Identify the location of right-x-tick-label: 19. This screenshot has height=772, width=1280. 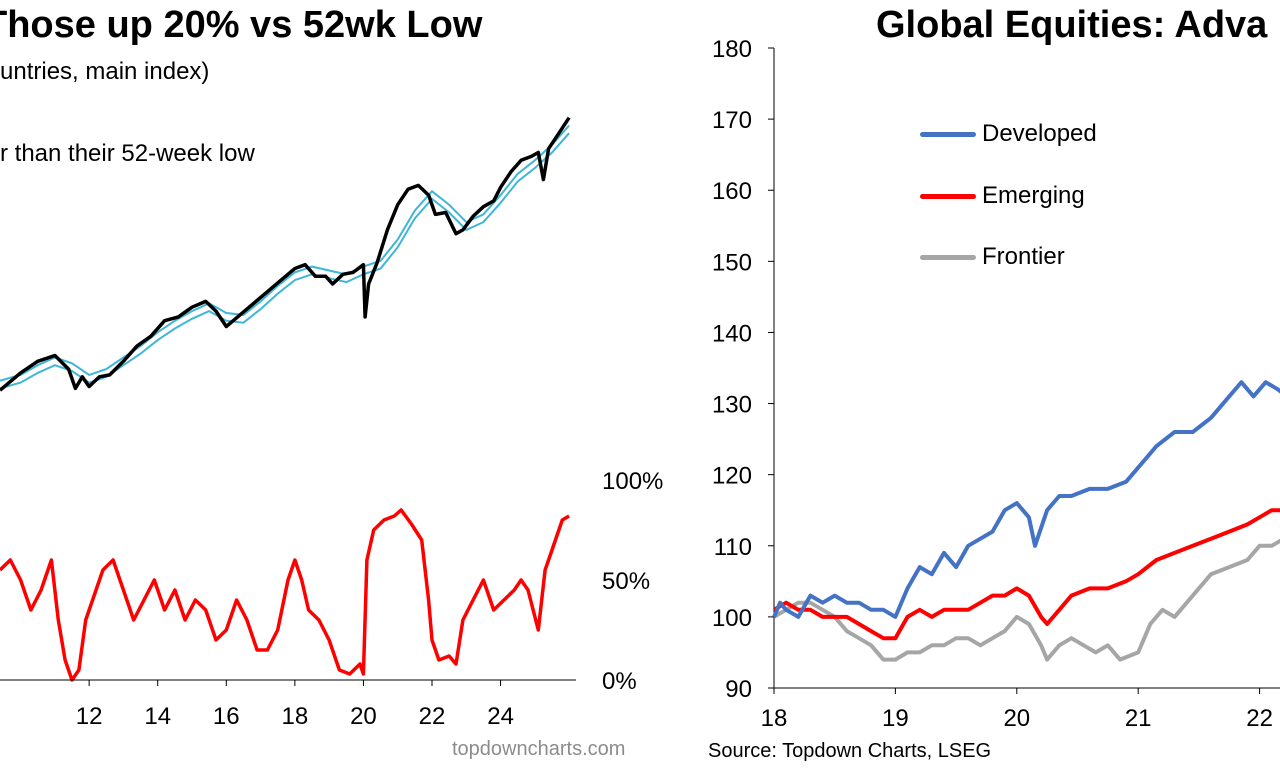
(895, 718).